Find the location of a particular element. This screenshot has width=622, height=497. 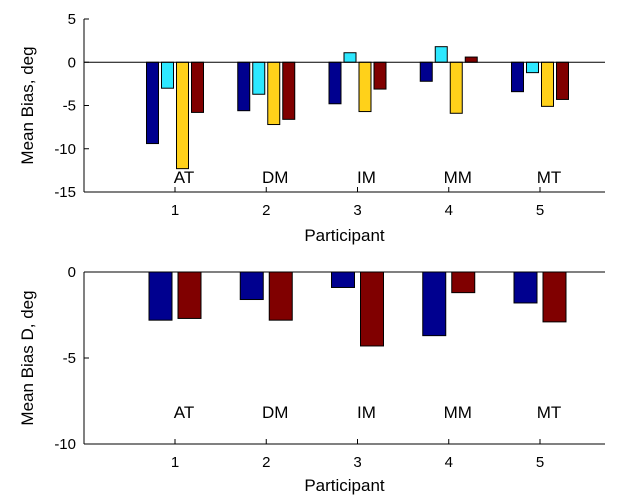

bar-p1-s2-c1 is located at coordinates (167, 75).